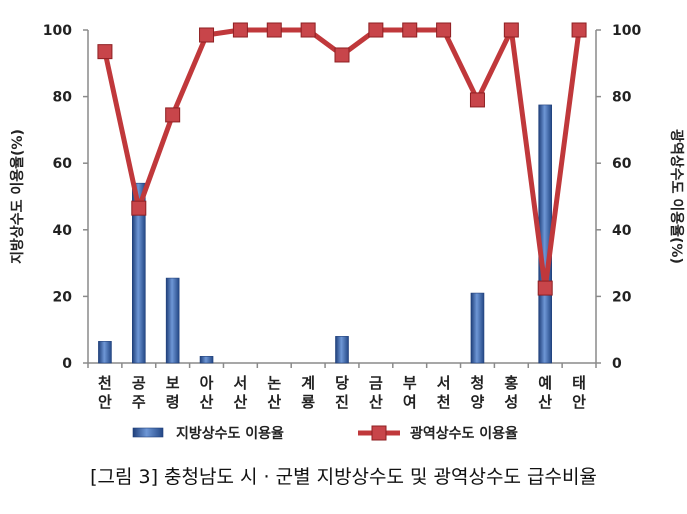 The width and height of the screenshot is (687, 514). Describe the element at coordinates (626, 31) in the screenshot. I see `y-tick-label-right: 100` at that location.